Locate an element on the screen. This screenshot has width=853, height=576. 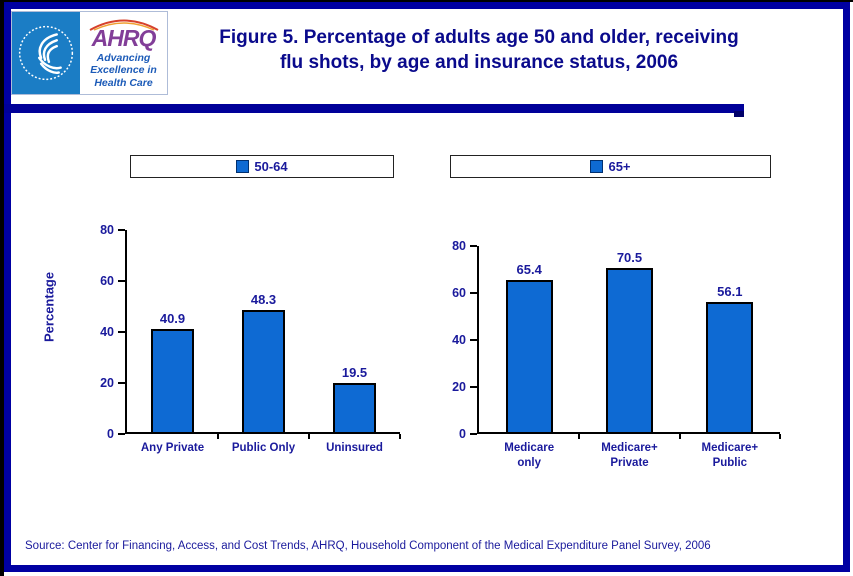
bar-value-label: 56.1 is located at coordinates (730, 291).